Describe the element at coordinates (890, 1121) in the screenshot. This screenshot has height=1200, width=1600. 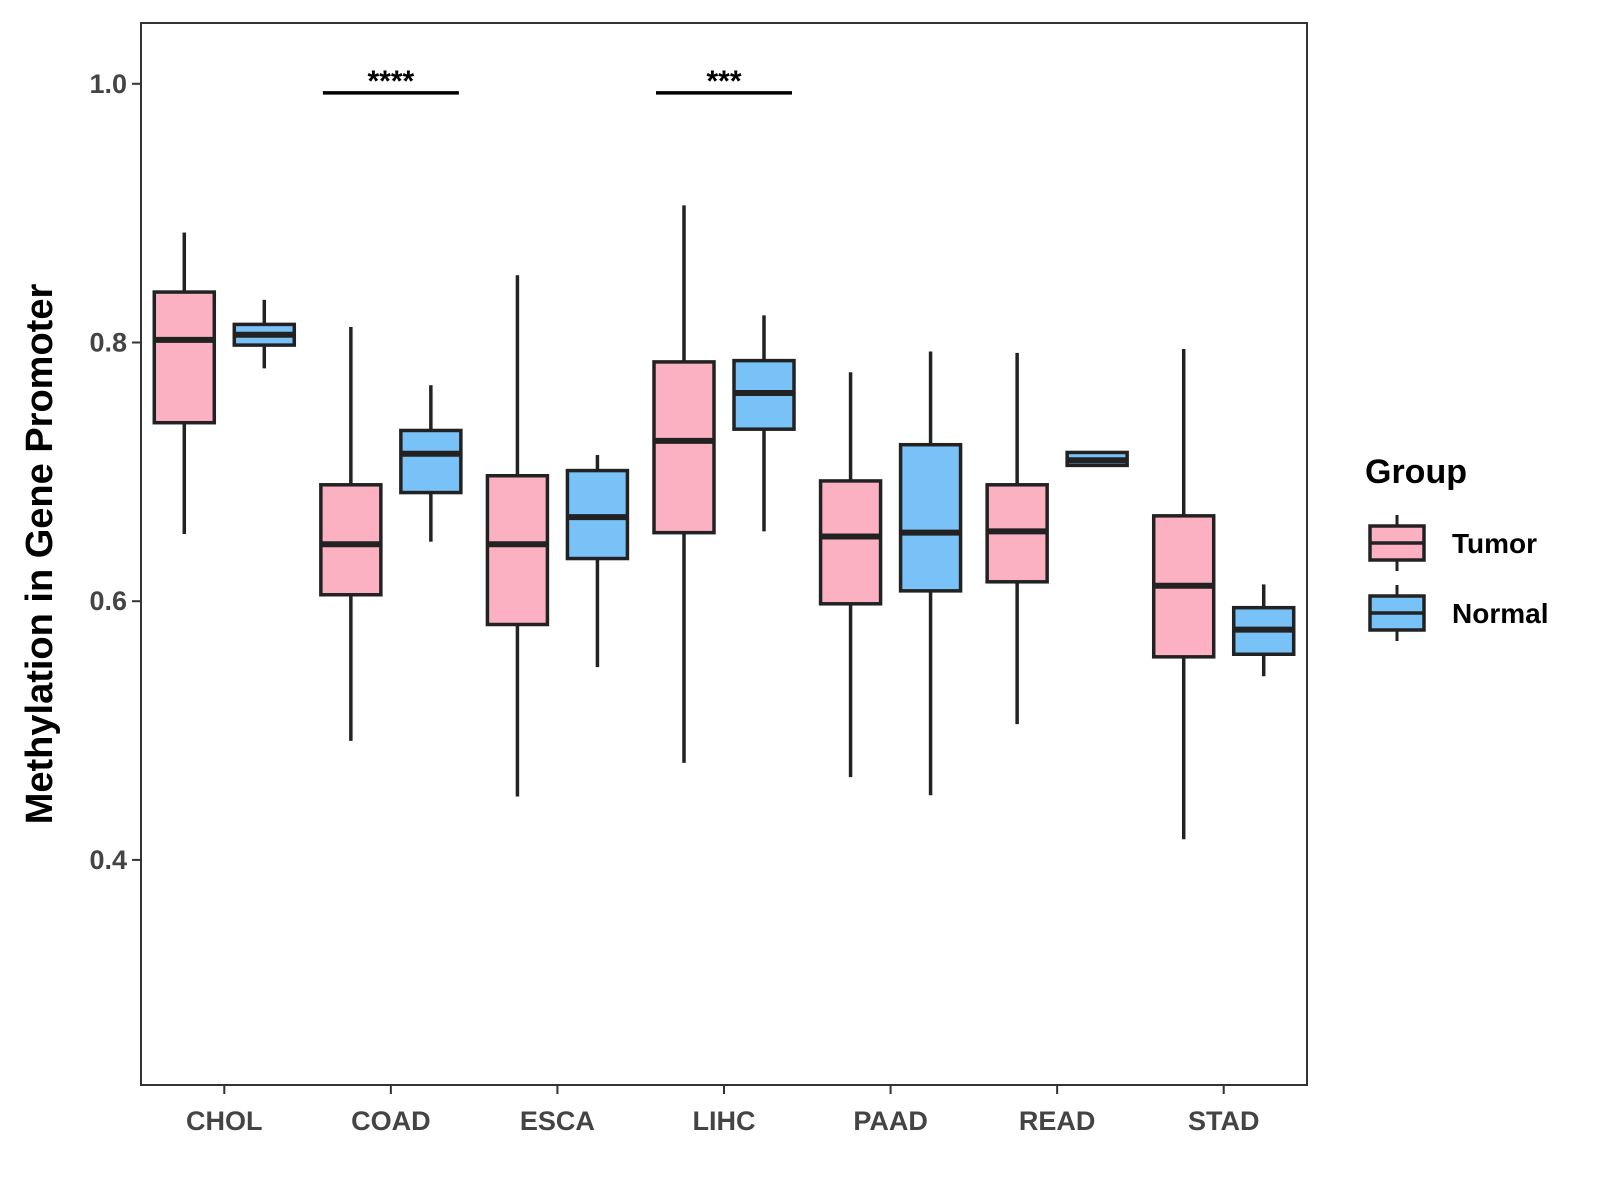
I see `x-tick-label: PAAD` at that location.